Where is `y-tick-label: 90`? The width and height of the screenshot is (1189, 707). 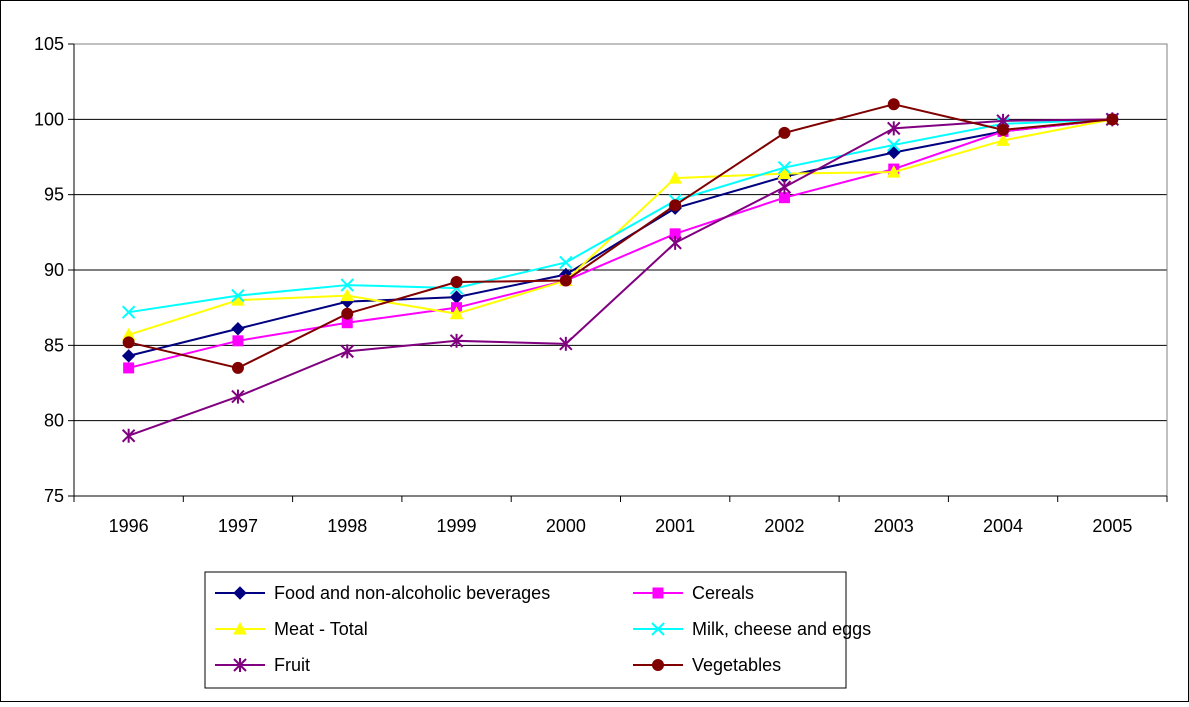
y-tick-label: 90 is located at coordinates (54, 270).